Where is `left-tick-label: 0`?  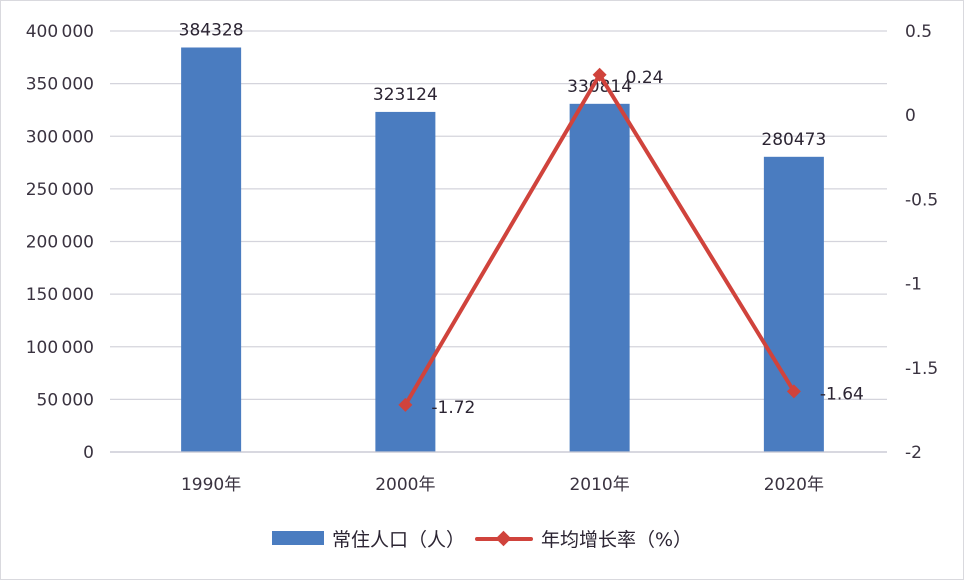 left-tick-label: 0 is located at coordinates (88, 453).